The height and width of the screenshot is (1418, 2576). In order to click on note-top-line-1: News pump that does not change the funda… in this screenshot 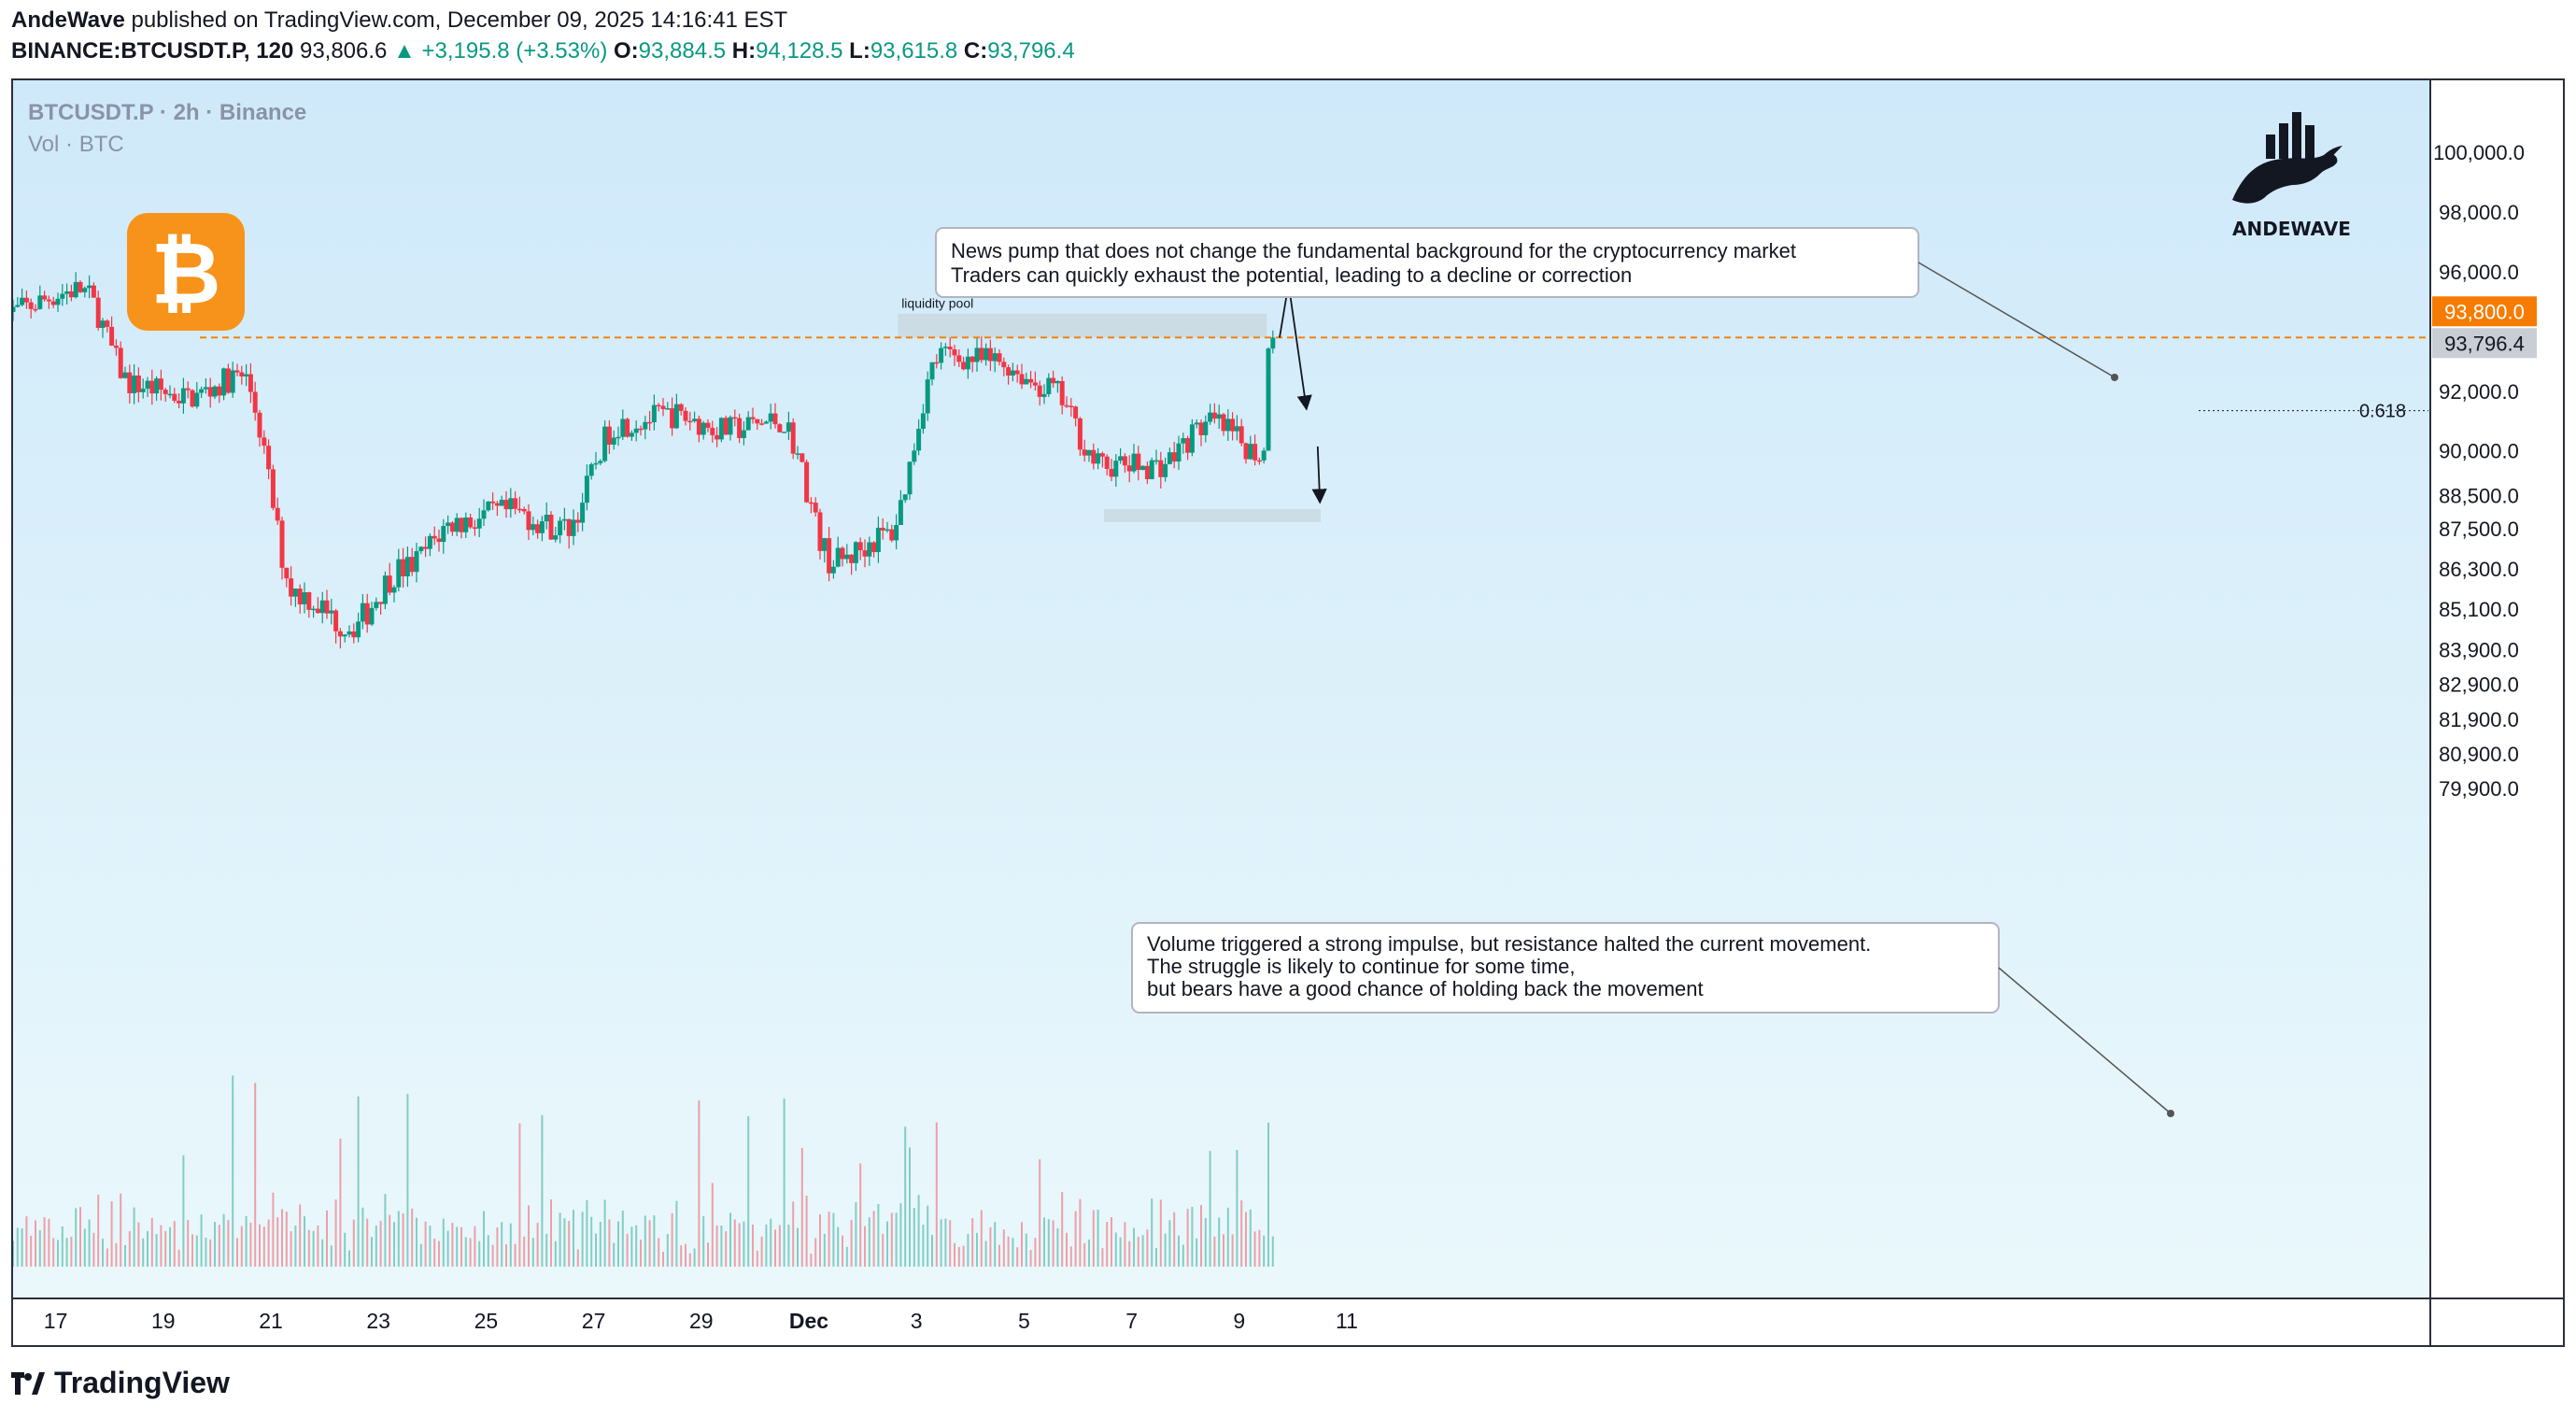, I will do `click(1373, 250)`.